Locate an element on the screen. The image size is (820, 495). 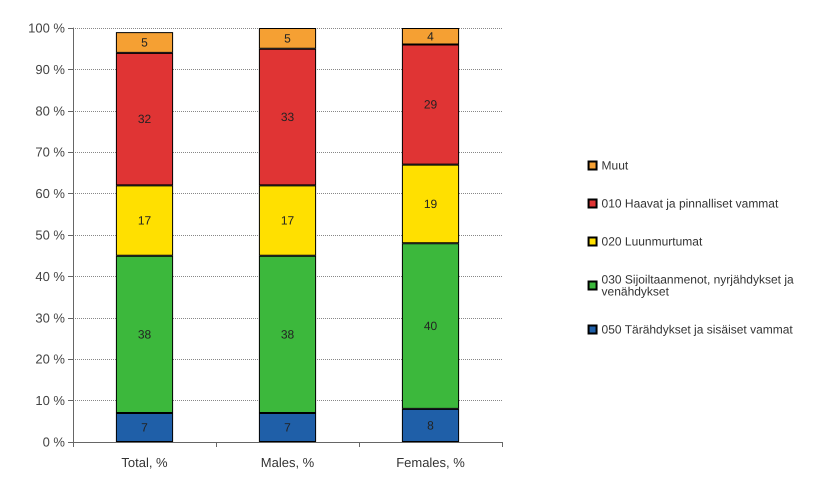
data-label: 19 is located at coordinates (431, 203).